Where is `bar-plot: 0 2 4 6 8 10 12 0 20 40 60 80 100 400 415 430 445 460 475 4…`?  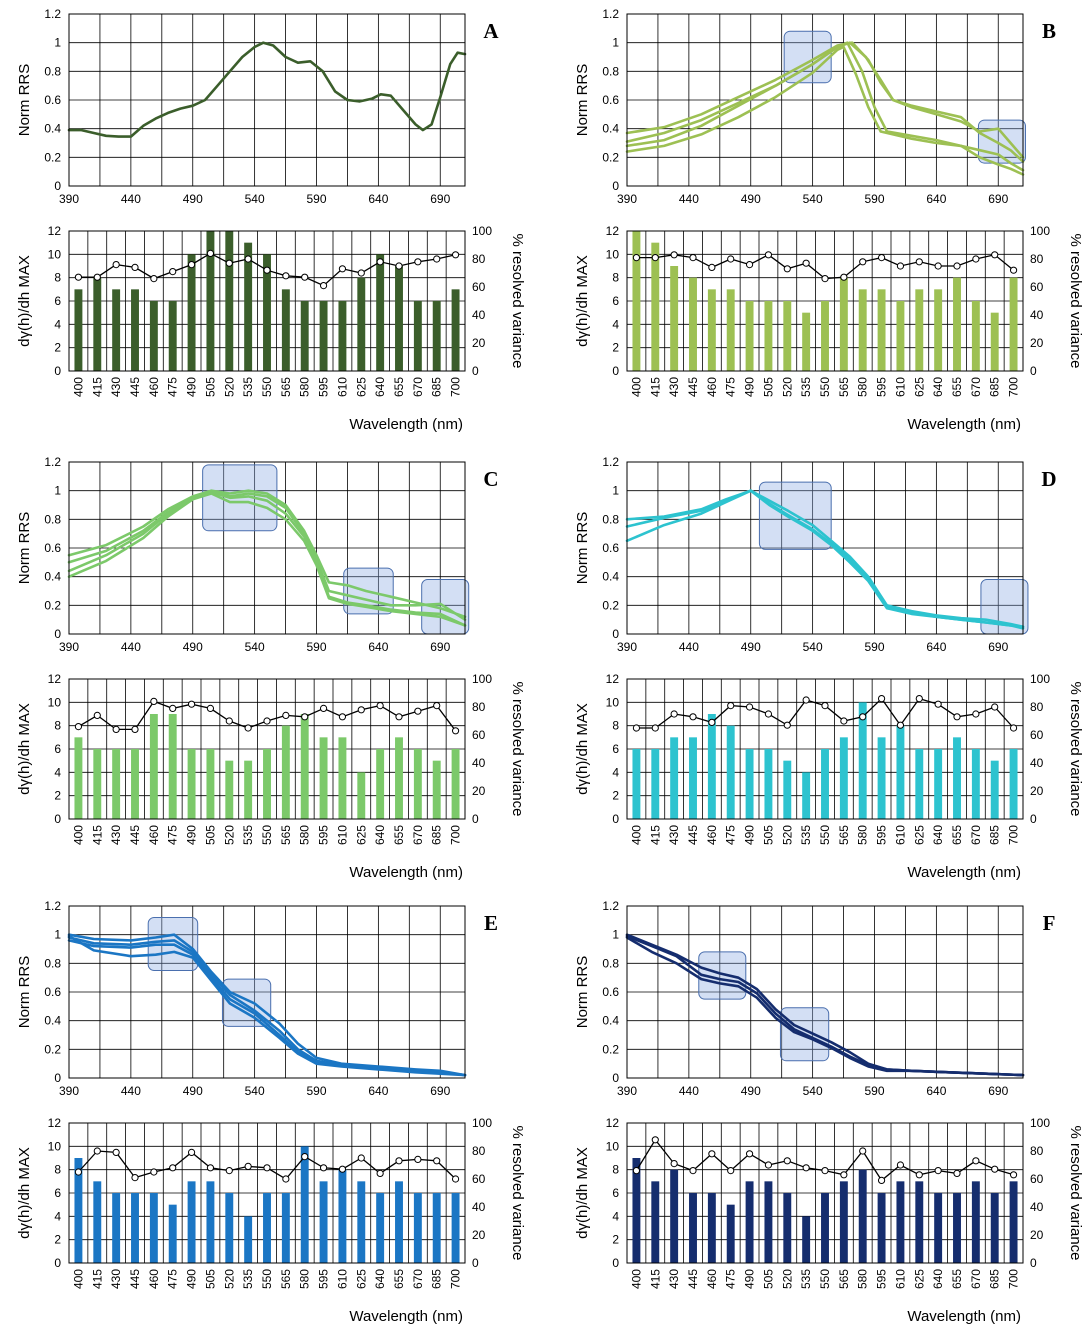
bar-plot: 0 2 4 6 8 10 12 0 20 40 60 80 100 400 415 430 445 460 475 4… is located at coordinates (271, 328).